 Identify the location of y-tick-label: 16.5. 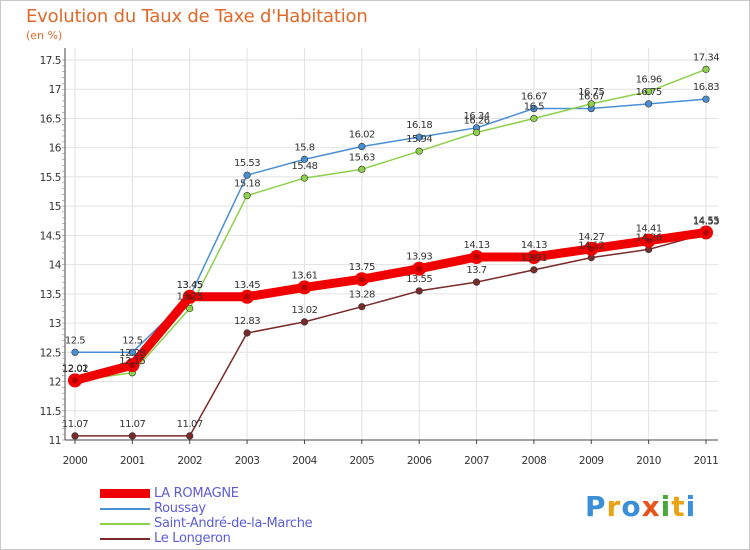
(50, 119).